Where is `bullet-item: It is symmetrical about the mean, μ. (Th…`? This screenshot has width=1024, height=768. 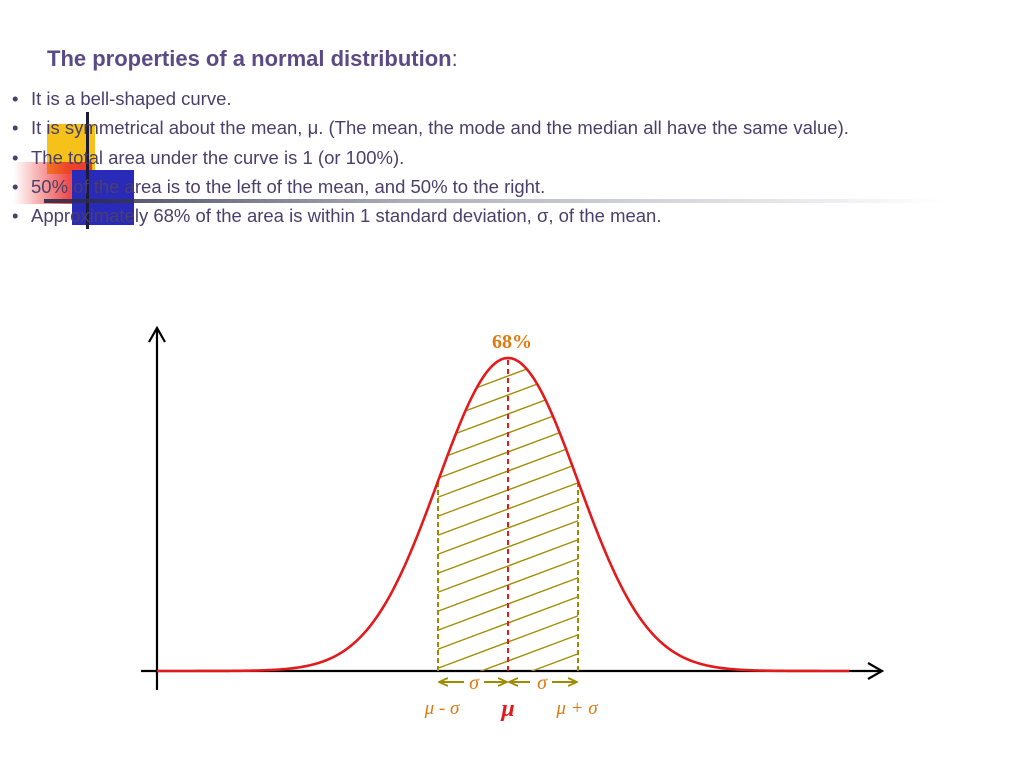 bullet-item: It is symmetrical about the mean, μ. (Th… is located at coordinates (430, 129).